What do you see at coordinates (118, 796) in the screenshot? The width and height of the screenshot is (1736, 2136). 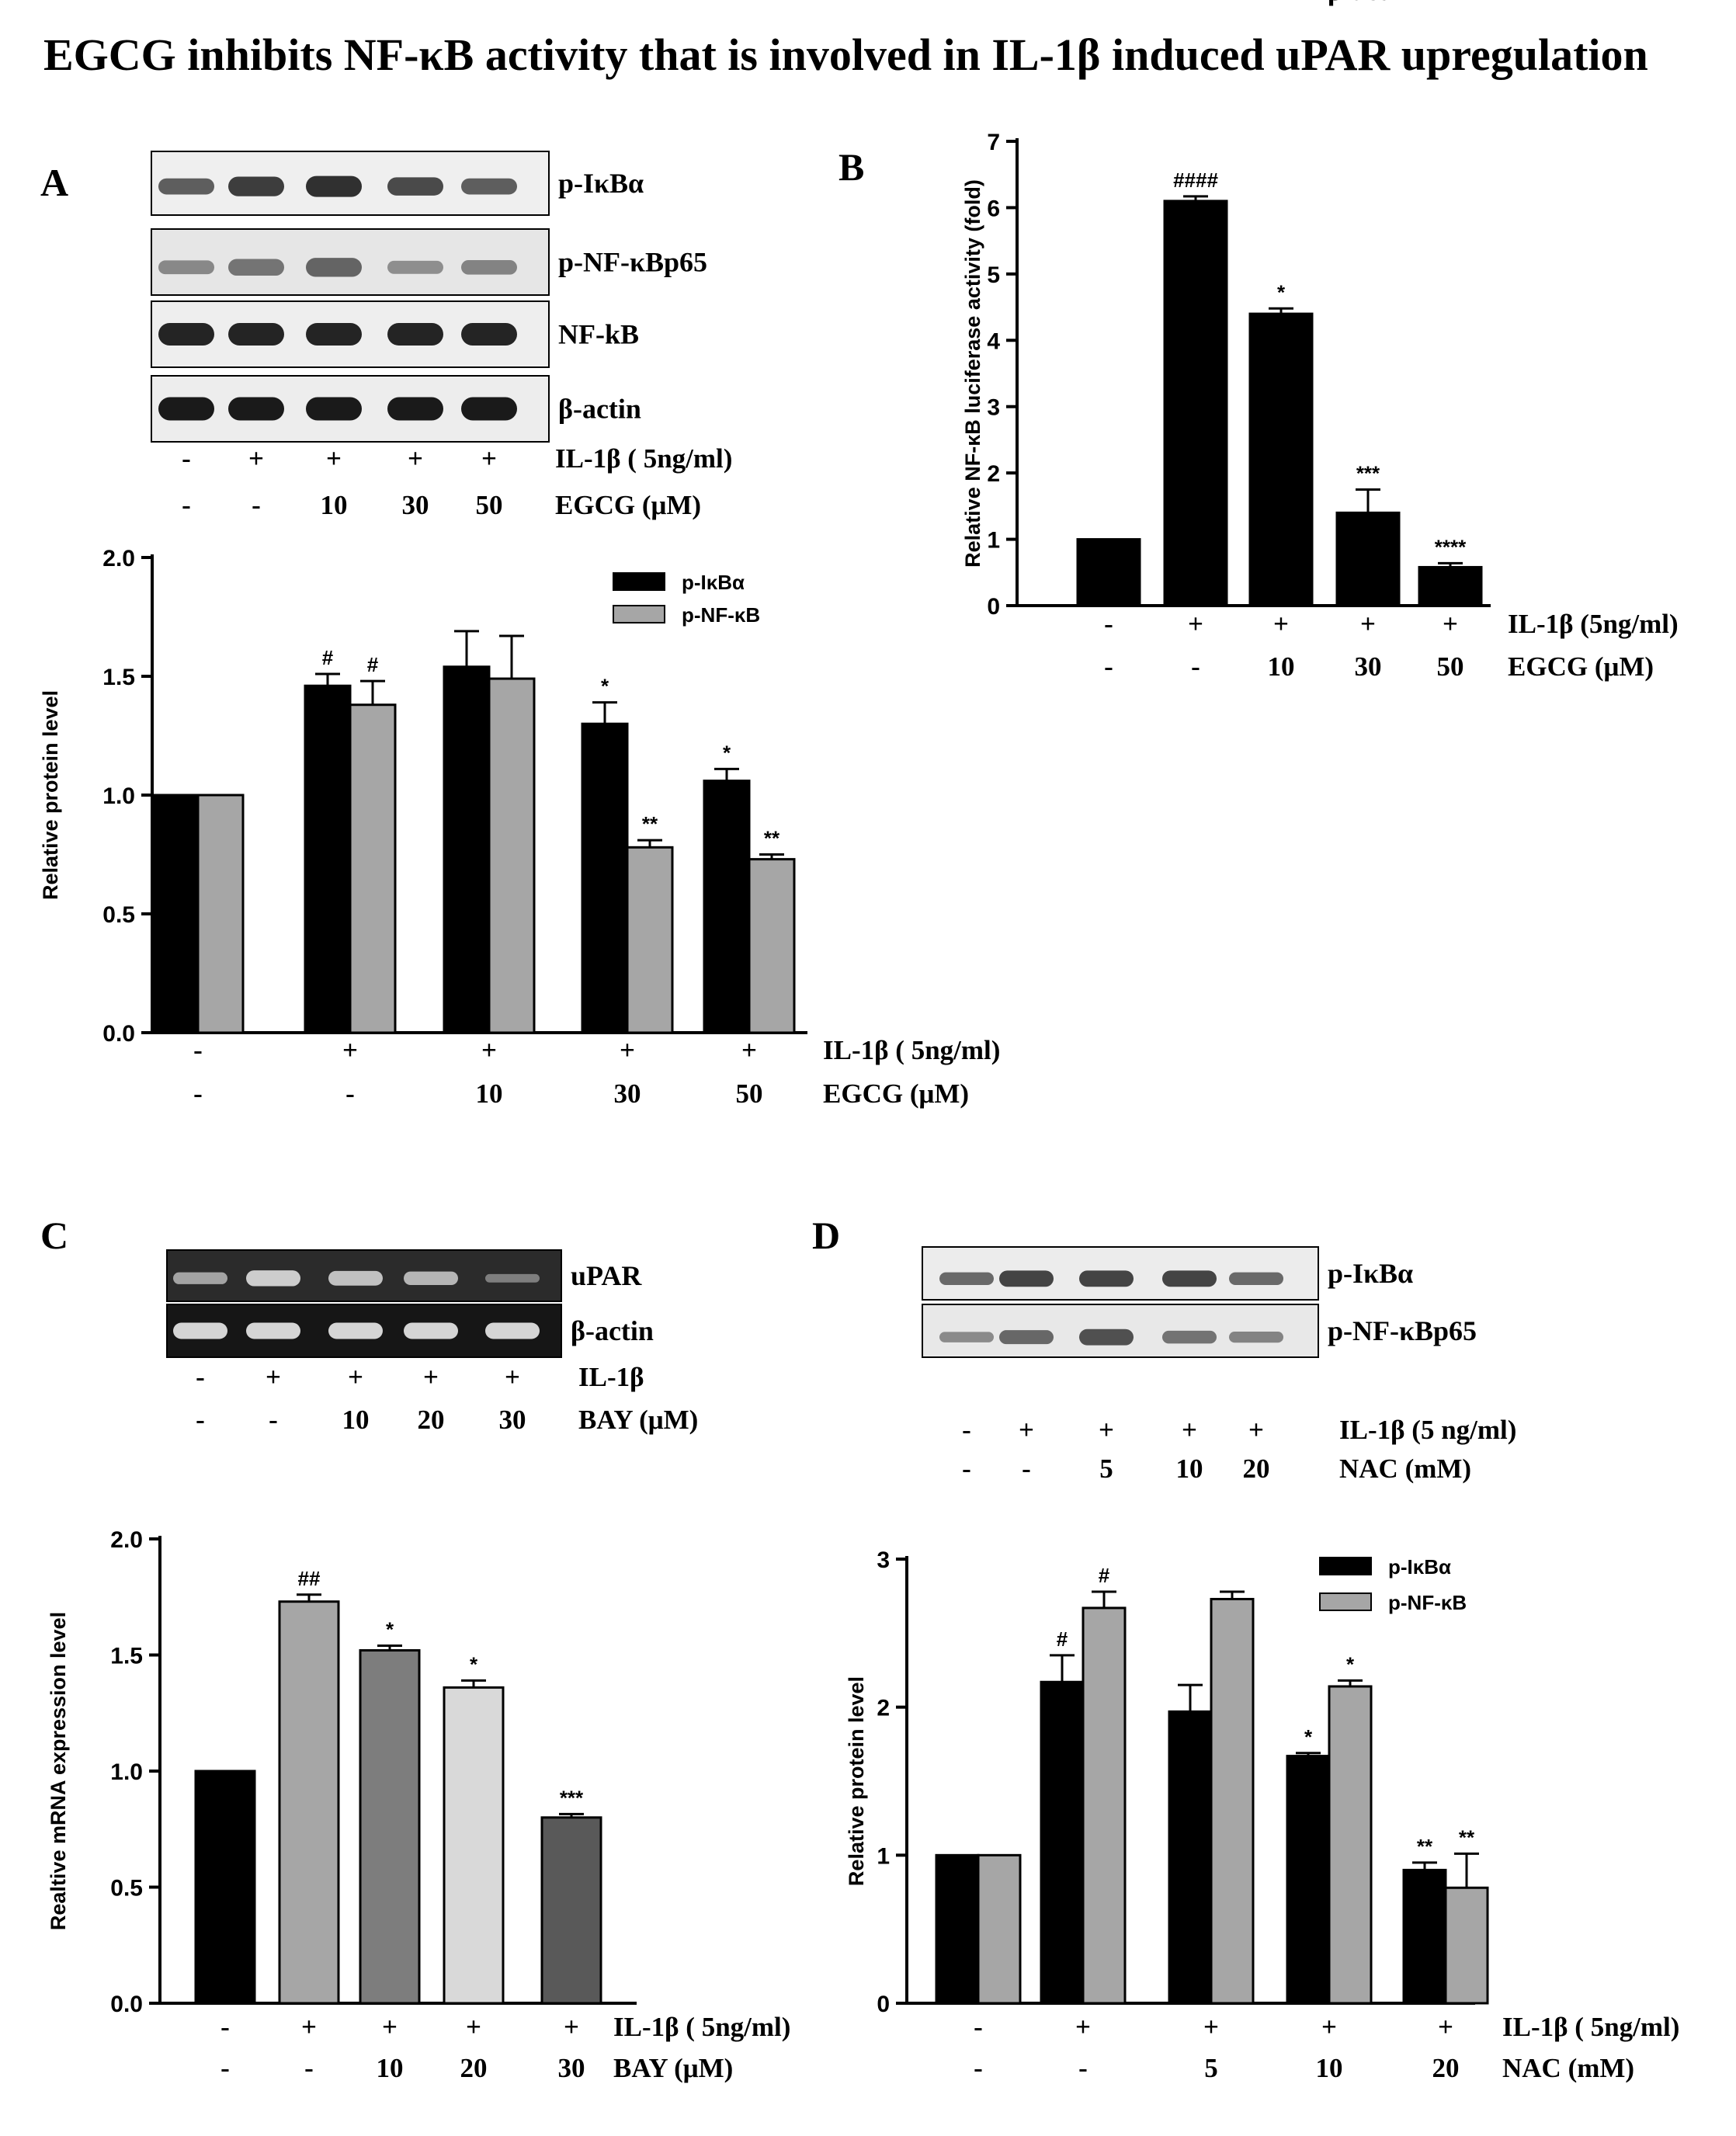 I see `y-tick-label: 1.0` at bounding box center [118, 796].